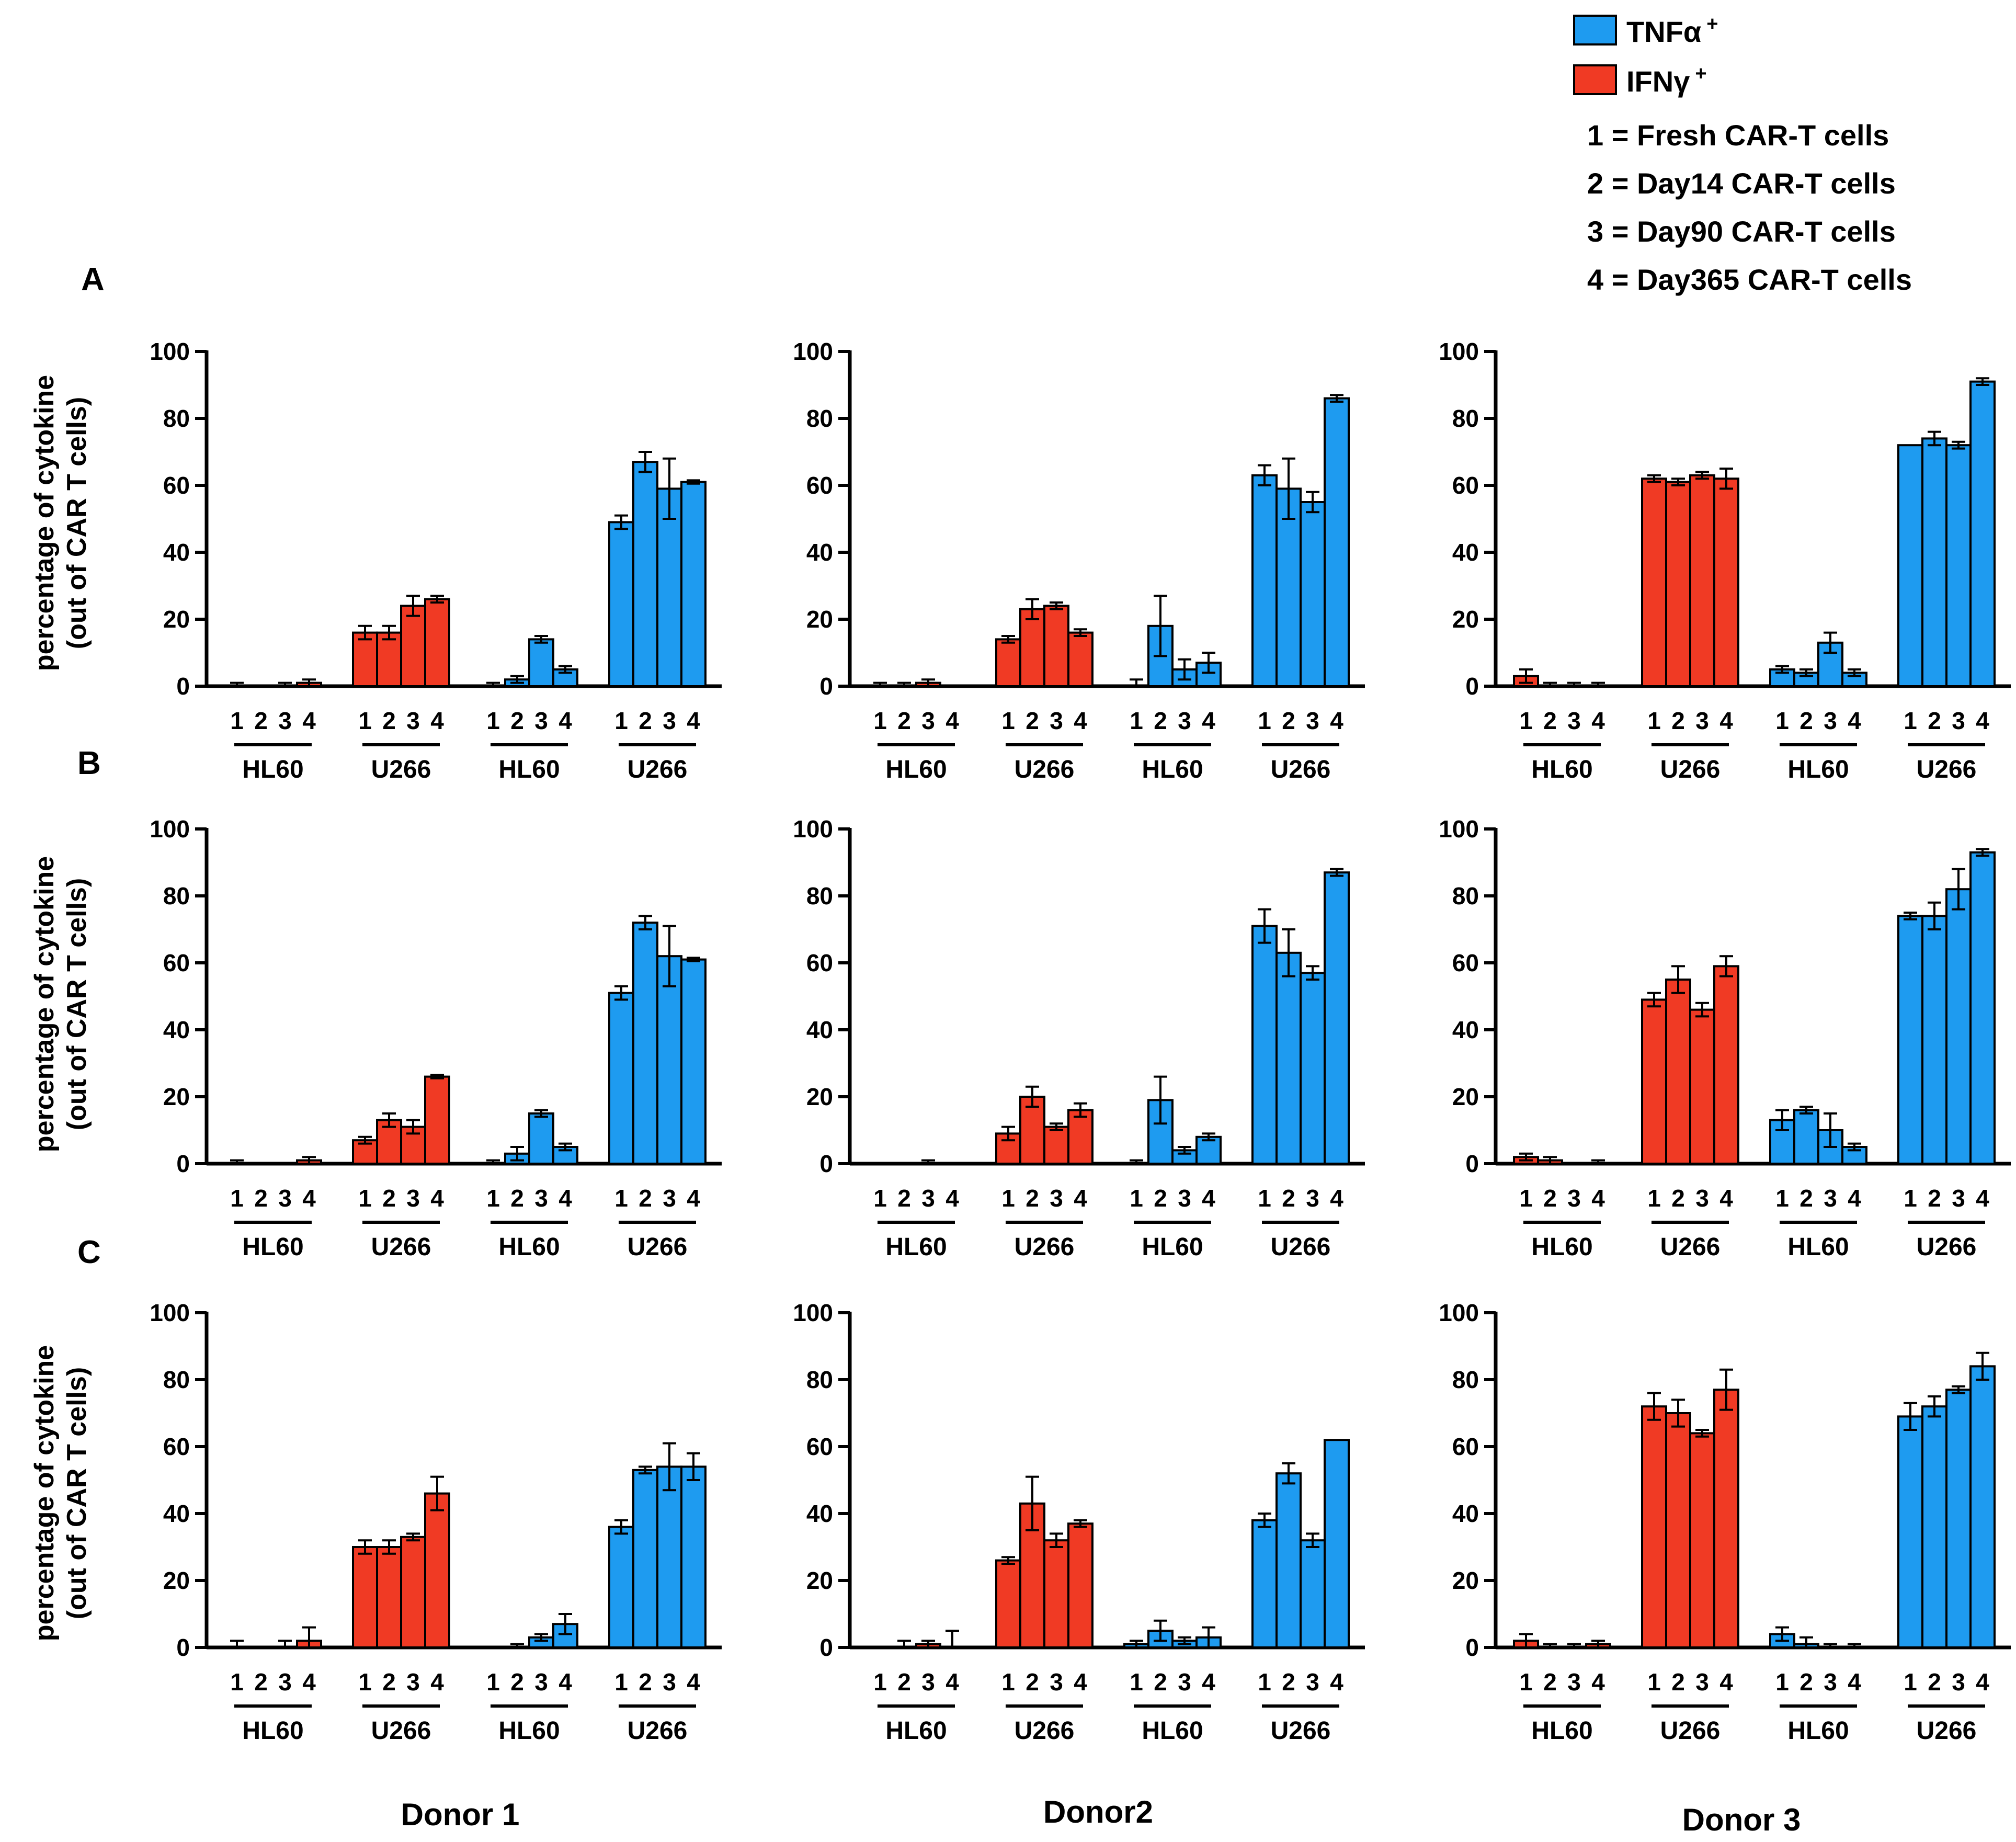  Describe the element at coordinates (89, 763) in the screenshot. I see `panel-letter-b: B` at that location.